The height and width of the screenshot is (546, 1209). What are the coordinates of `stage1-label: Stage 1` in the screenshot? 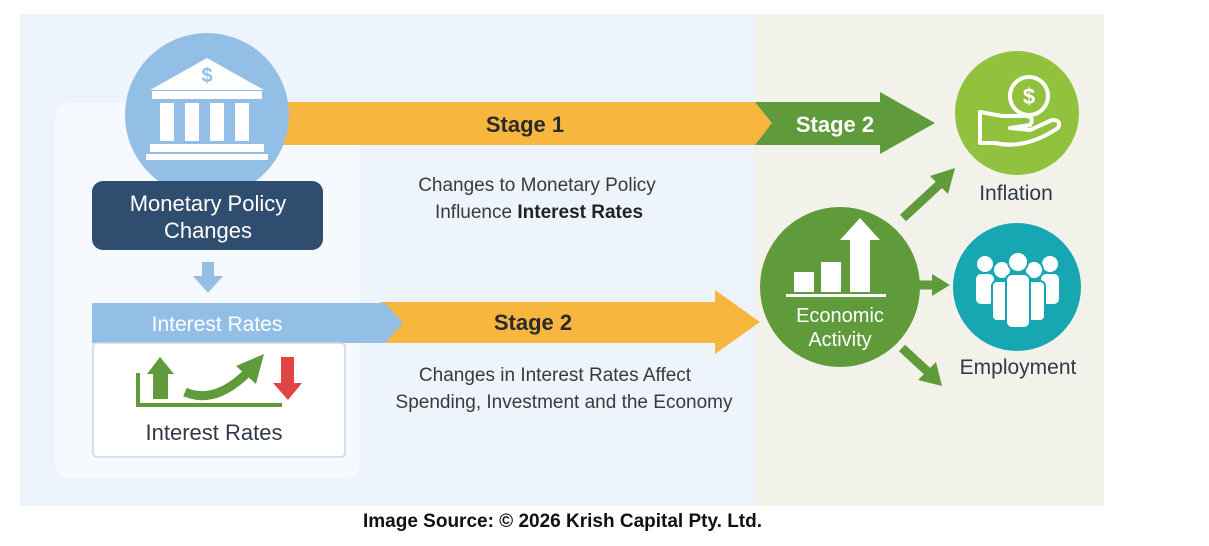 It's located at (525, 124).